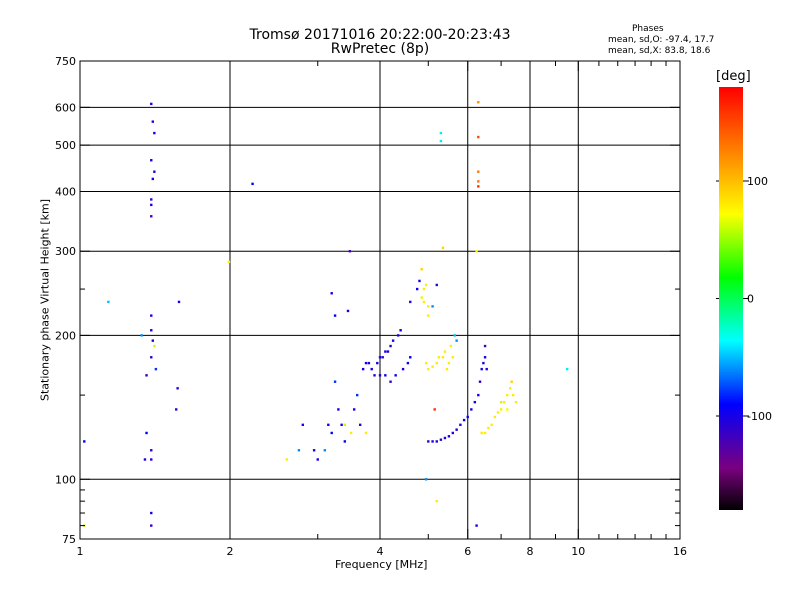  Describe the element at coordinates (65, 335) in the screenshot. I see `y-tick-label: 200` at that location.